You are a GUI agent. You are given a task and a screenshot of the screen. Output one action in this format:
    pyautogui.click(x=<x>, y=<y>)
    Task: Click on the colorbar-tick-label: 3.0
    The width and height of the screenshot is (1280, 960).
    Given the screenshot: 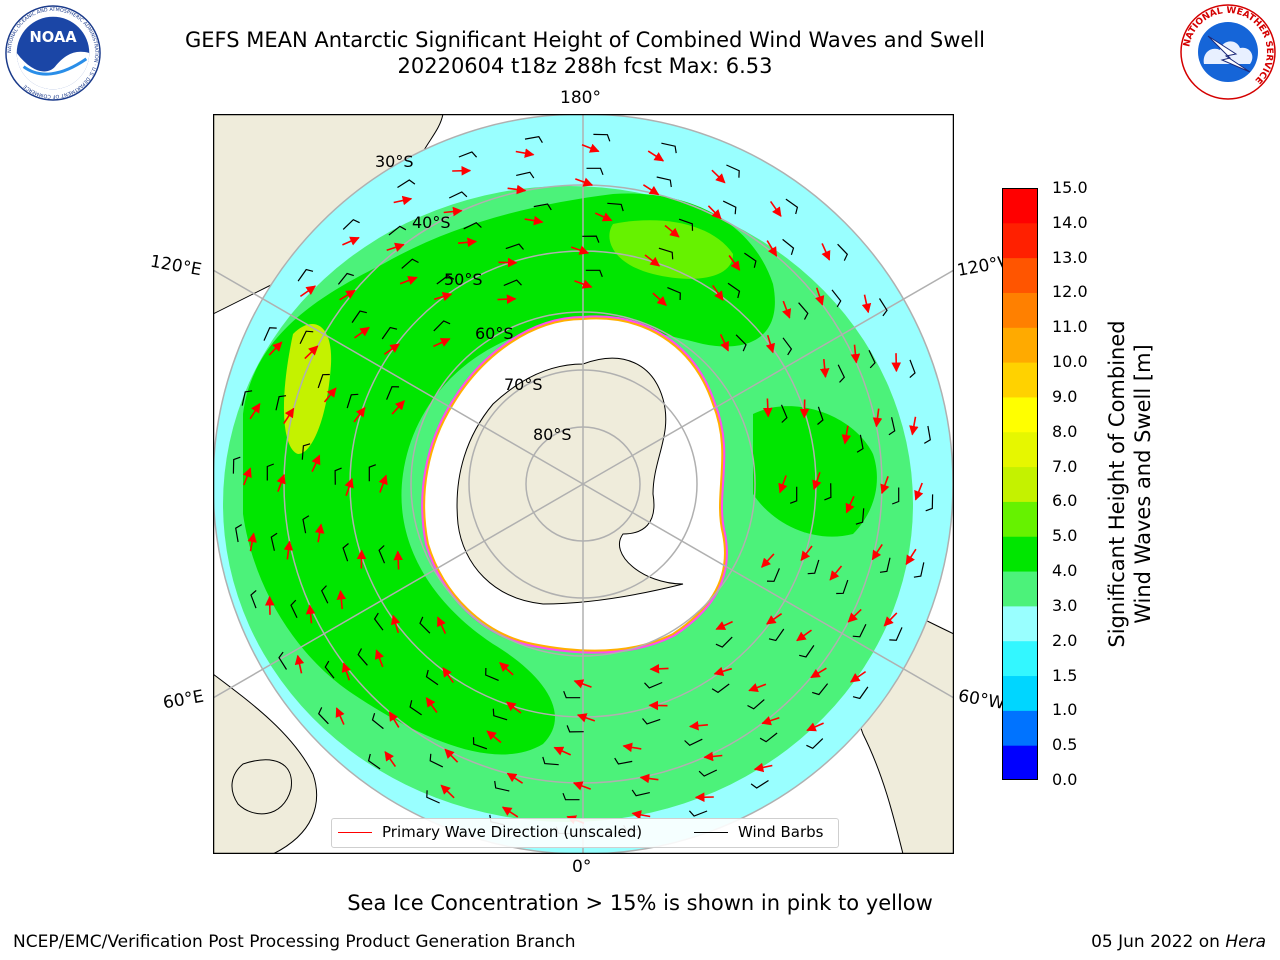 What is the action you would take?
    pyautogui.click(x=1065, y=605)
    